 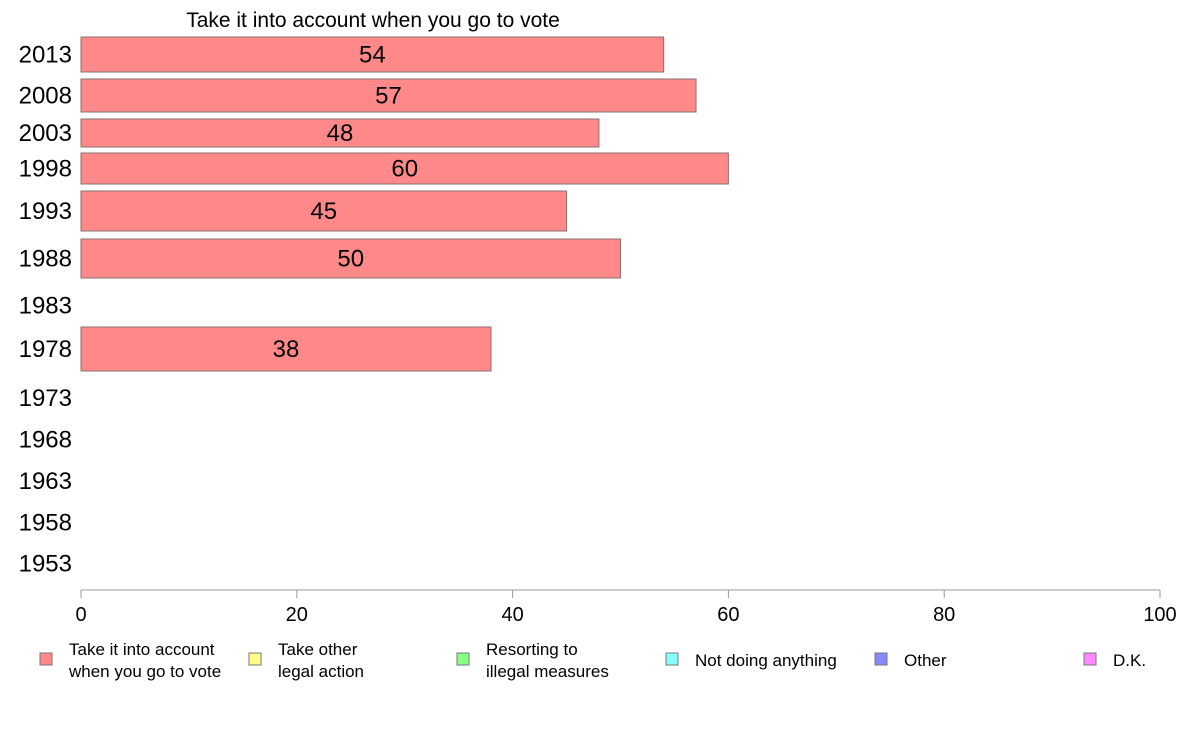 I want to click on y-tick-label: 1958, so click(x=45, y=523).